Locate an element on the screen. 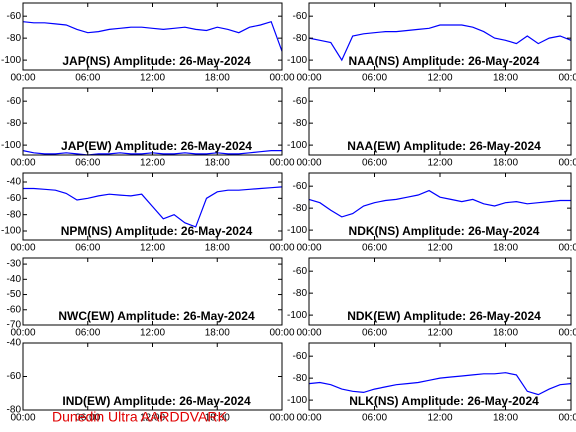  panel-title: NWC(EW) Amplitude: 26-May-2024 is located at coordinates (156, 316).